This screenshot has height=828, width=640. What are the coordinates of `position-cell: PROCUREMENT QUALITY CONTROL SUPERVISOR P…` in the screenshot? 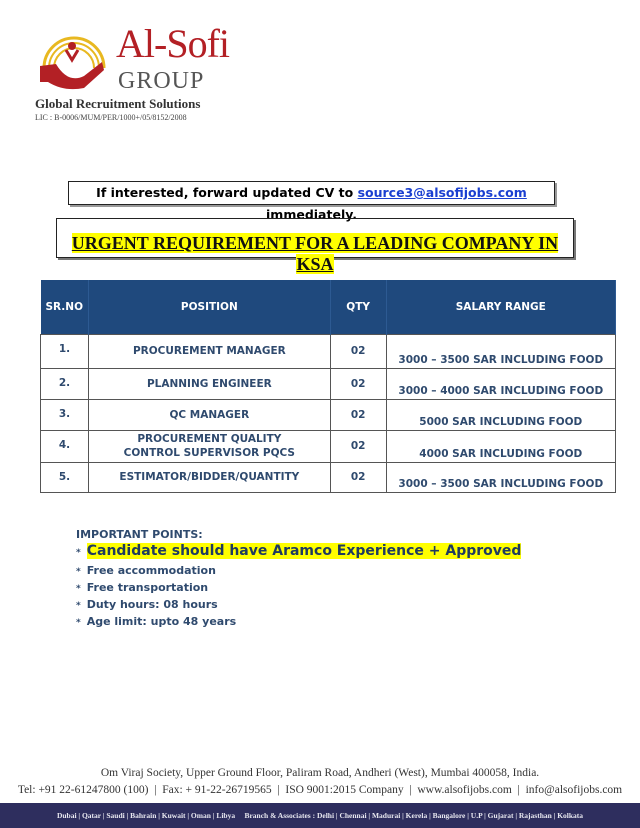 It's located at (209, 446).